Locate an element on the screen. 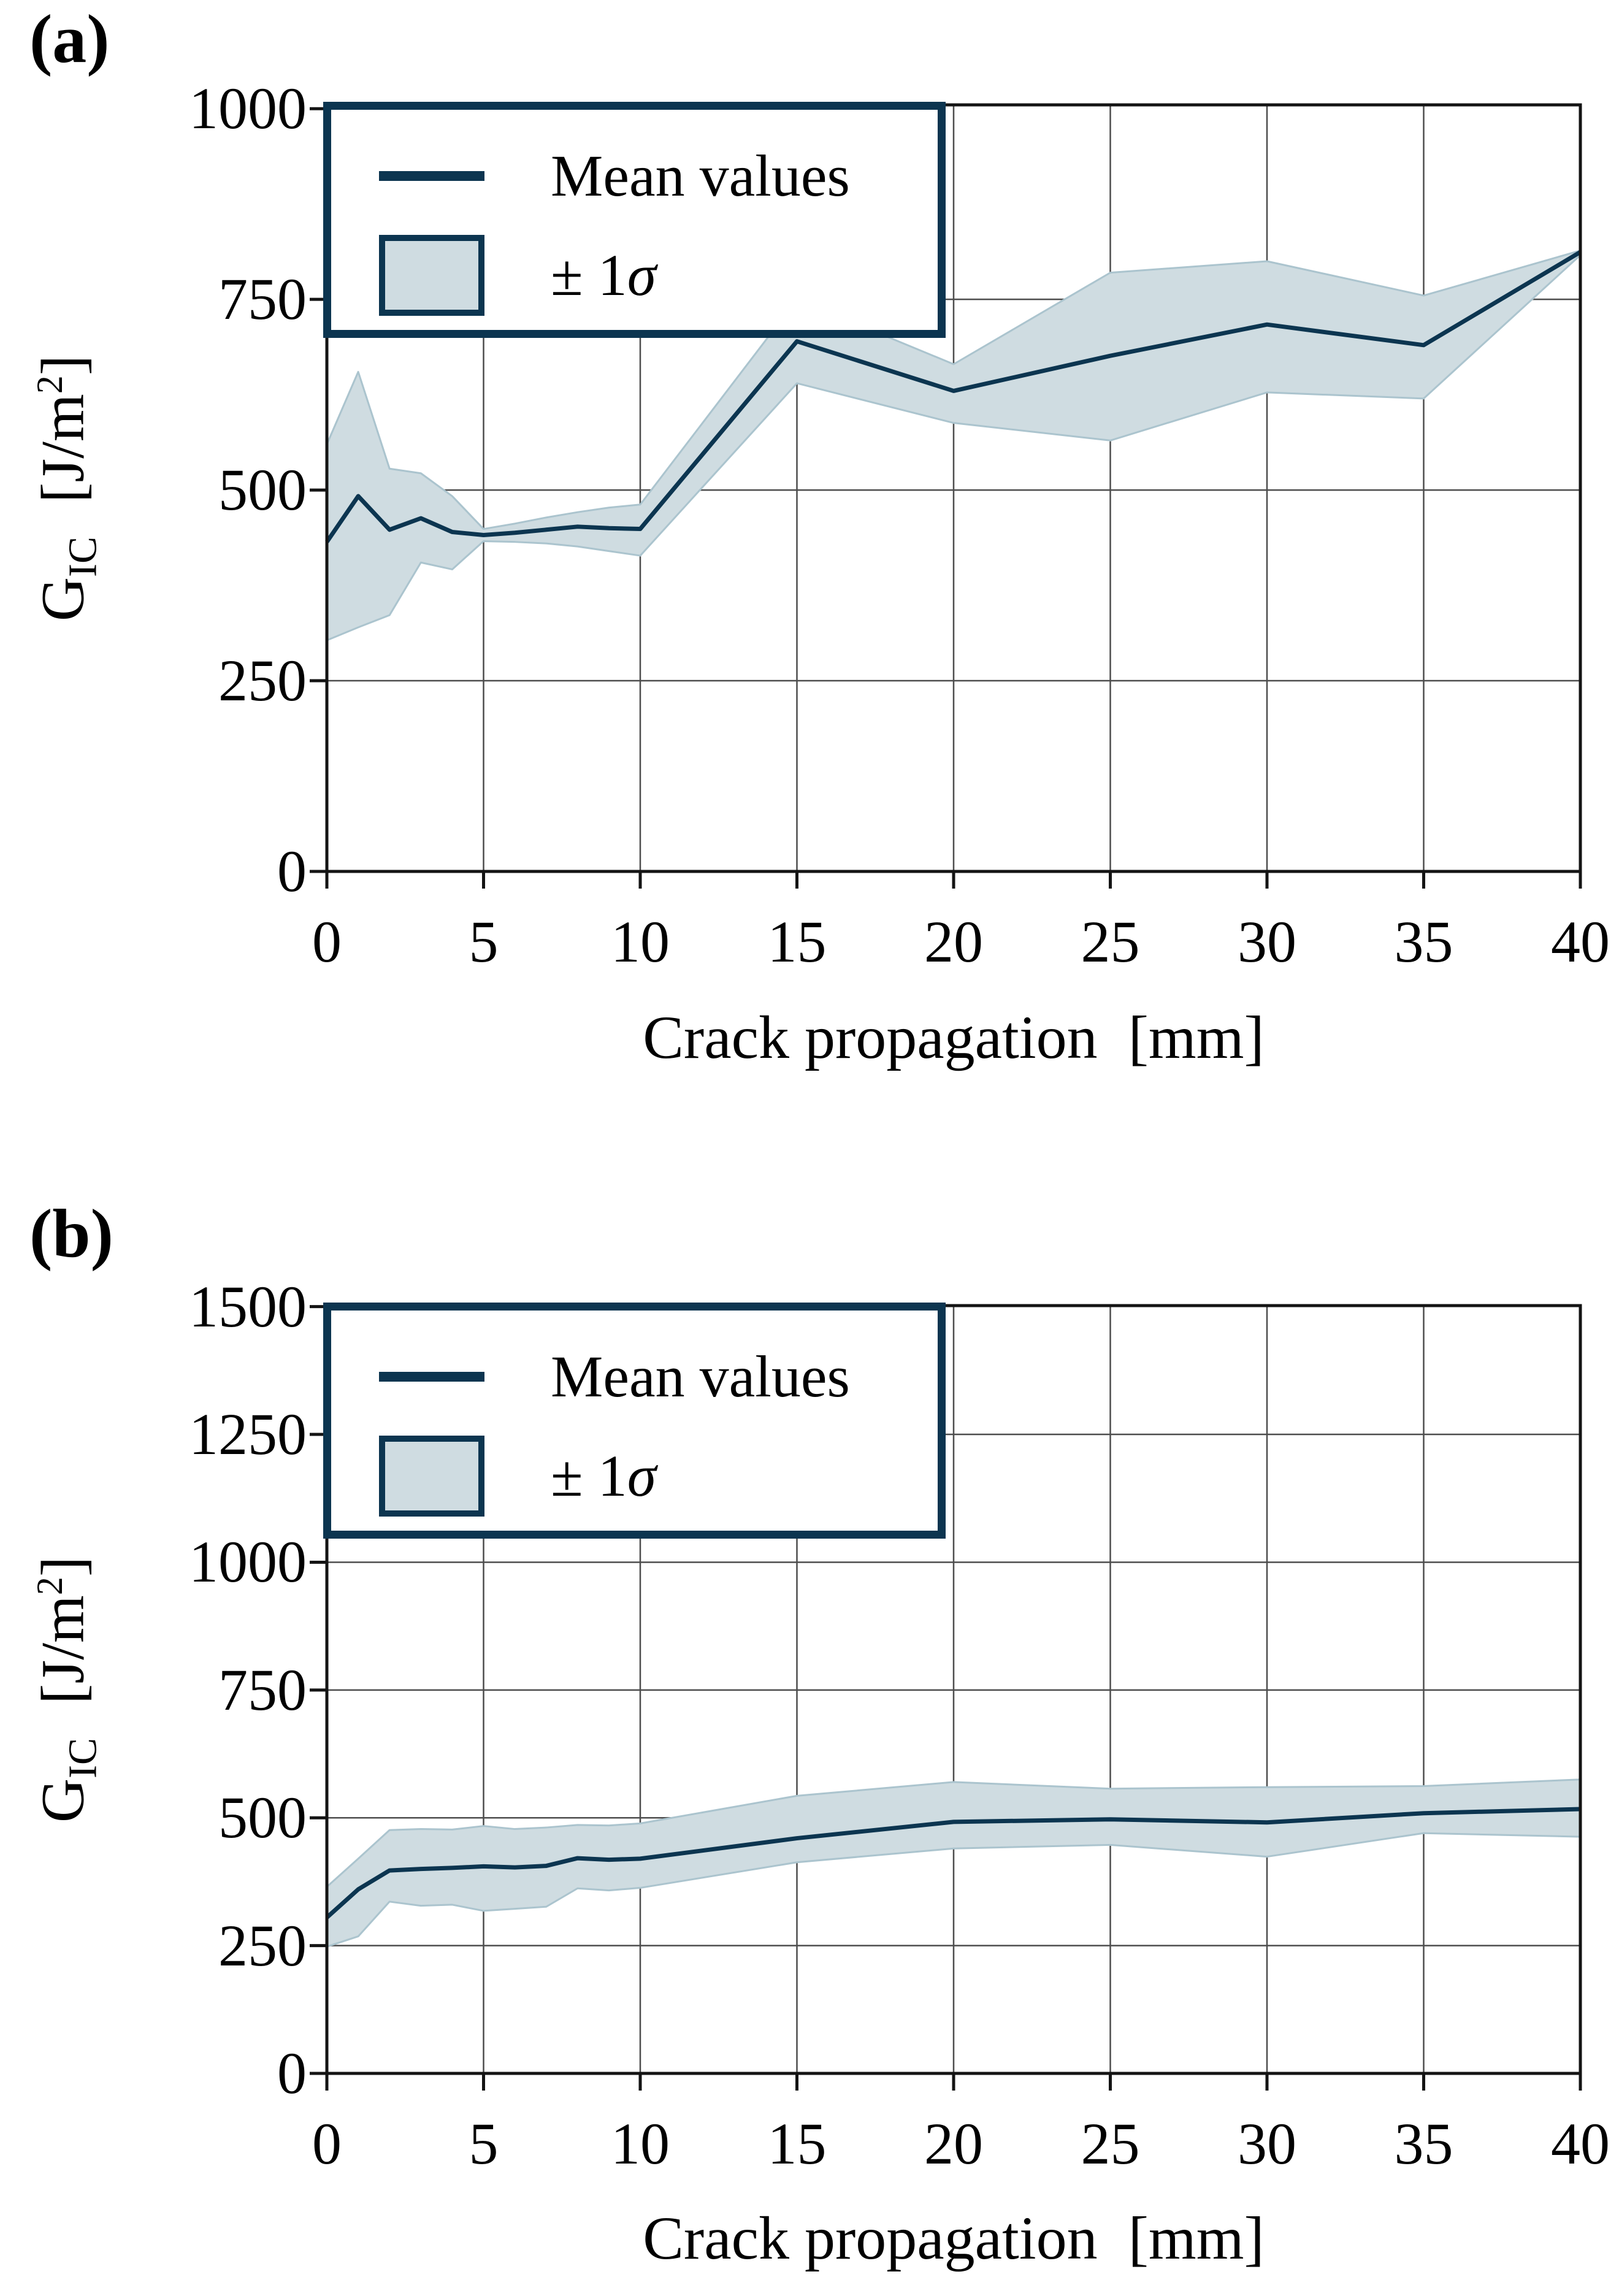 Image resolution: width=1619 pixels, height=2296 pixels. legend-panel-a: Mean values ± 1σ is located at coordinates (635, 220).